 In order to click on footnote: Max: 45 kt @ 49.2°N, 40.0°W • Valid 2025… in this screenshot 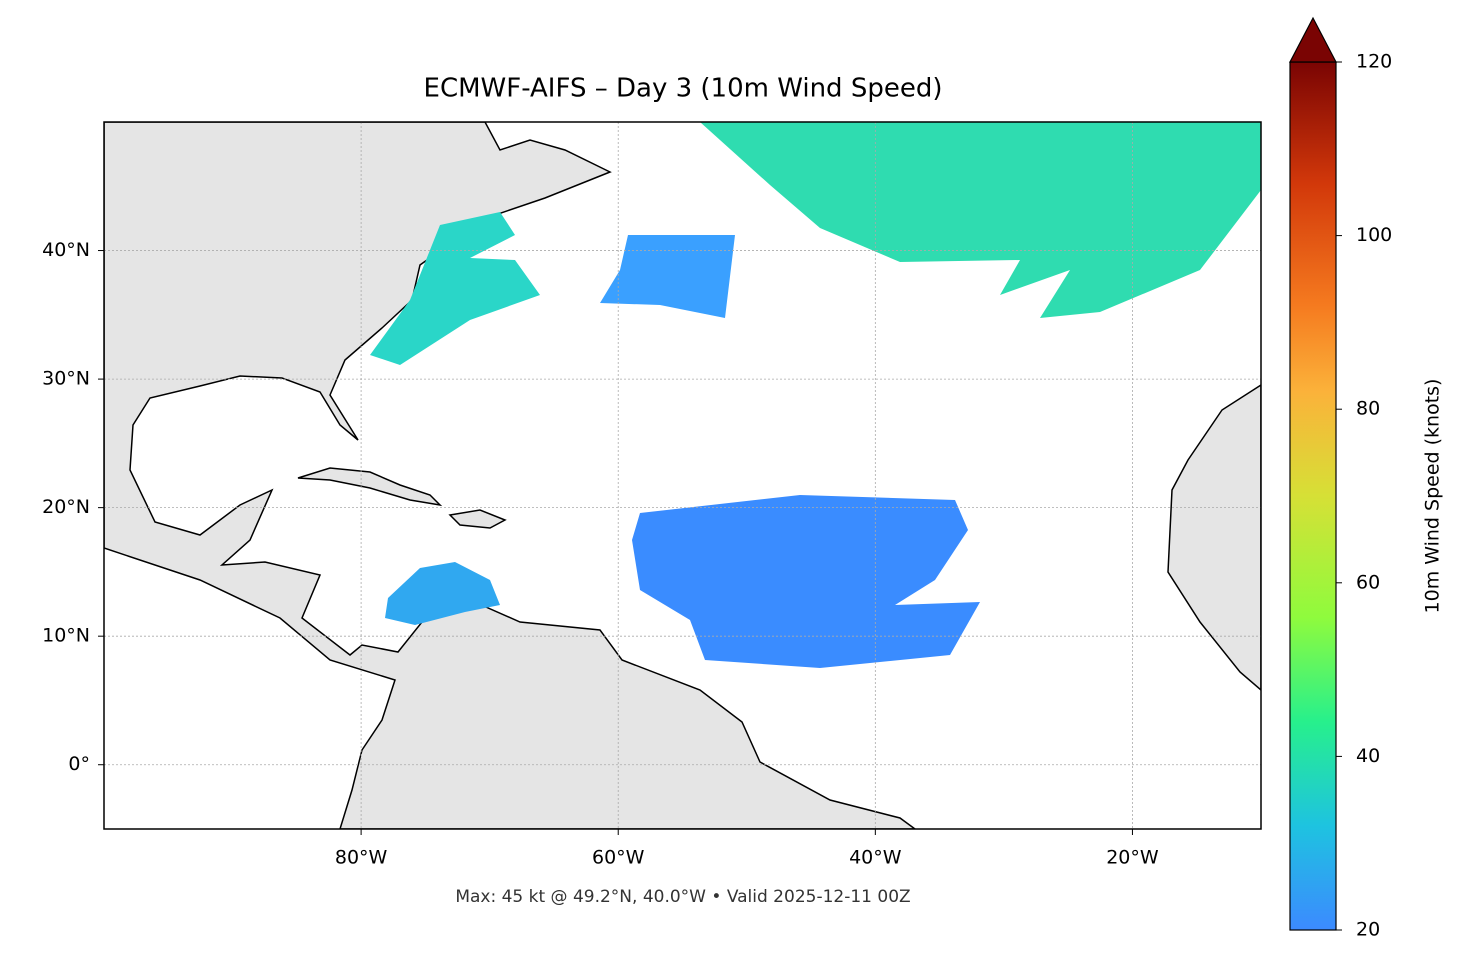, I will do `click(682, 897)`.